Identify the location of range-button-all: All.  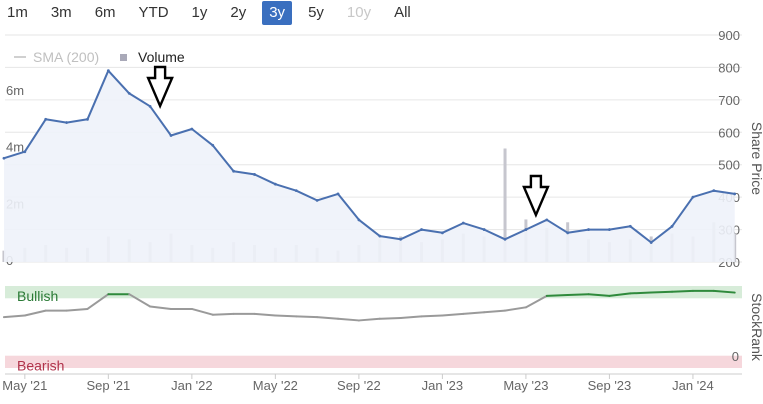
(402, 12).